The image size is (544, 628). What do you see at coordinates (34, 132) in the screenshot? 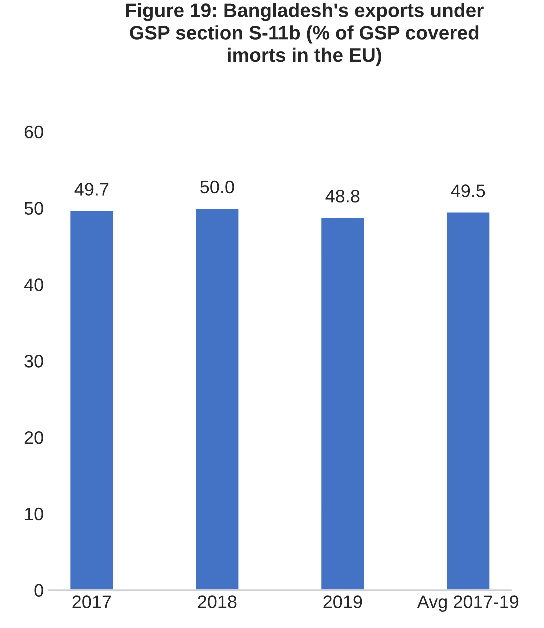
I see `y-tick-label: 60` at bounding box center [34, 132].